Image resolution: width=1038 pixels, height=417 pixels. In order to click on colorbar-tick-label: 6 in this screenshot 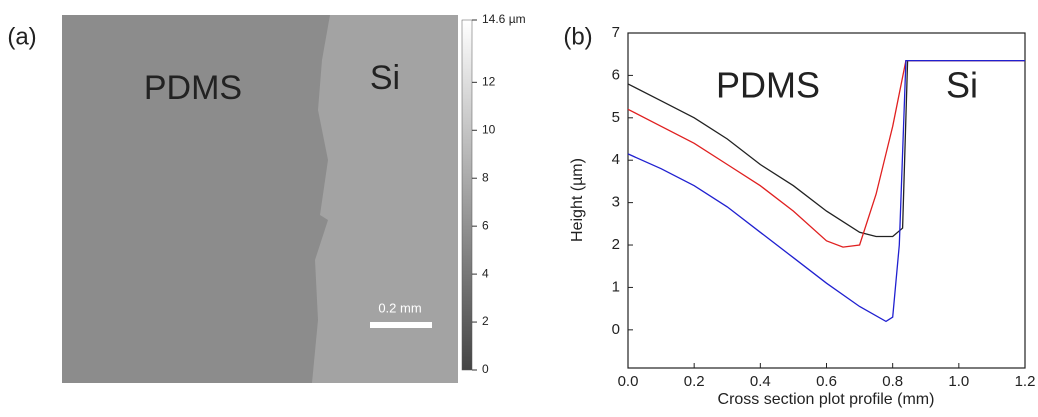, I will do `click(485, 225)`.